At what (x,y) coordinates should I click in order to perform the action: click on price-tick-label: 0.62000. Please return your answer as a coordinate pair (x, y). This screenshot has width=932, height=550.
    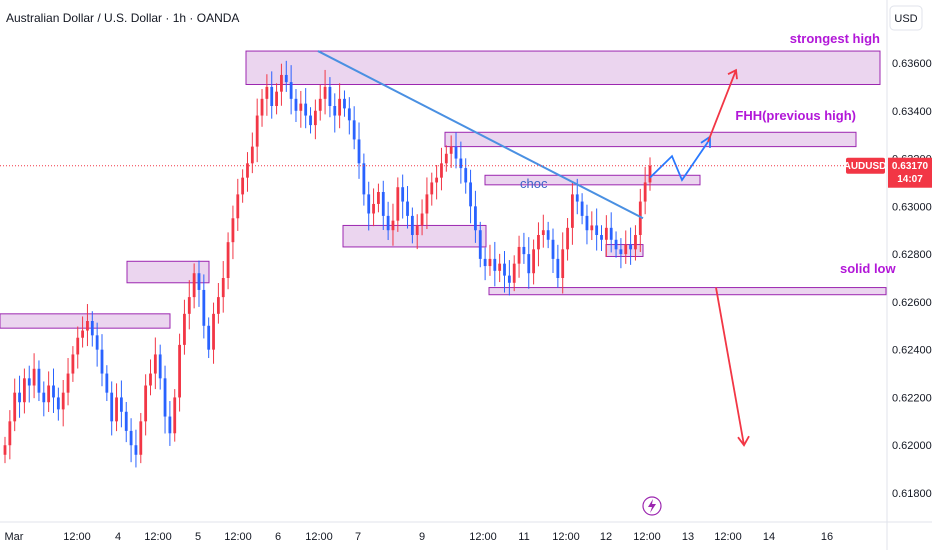
    Looking at the image, I should click on (912, 446).